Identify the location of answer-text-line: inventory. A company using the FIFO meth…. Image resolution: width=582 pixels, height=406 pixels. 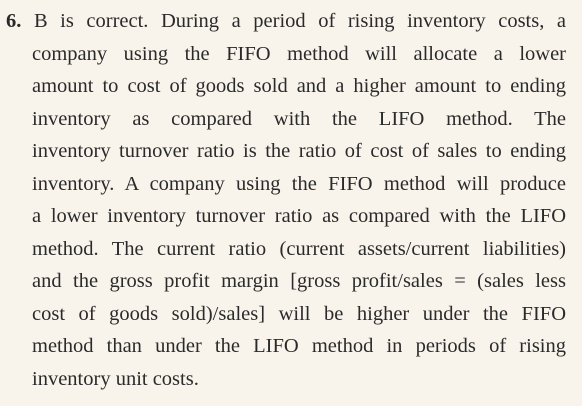
(299, 183).